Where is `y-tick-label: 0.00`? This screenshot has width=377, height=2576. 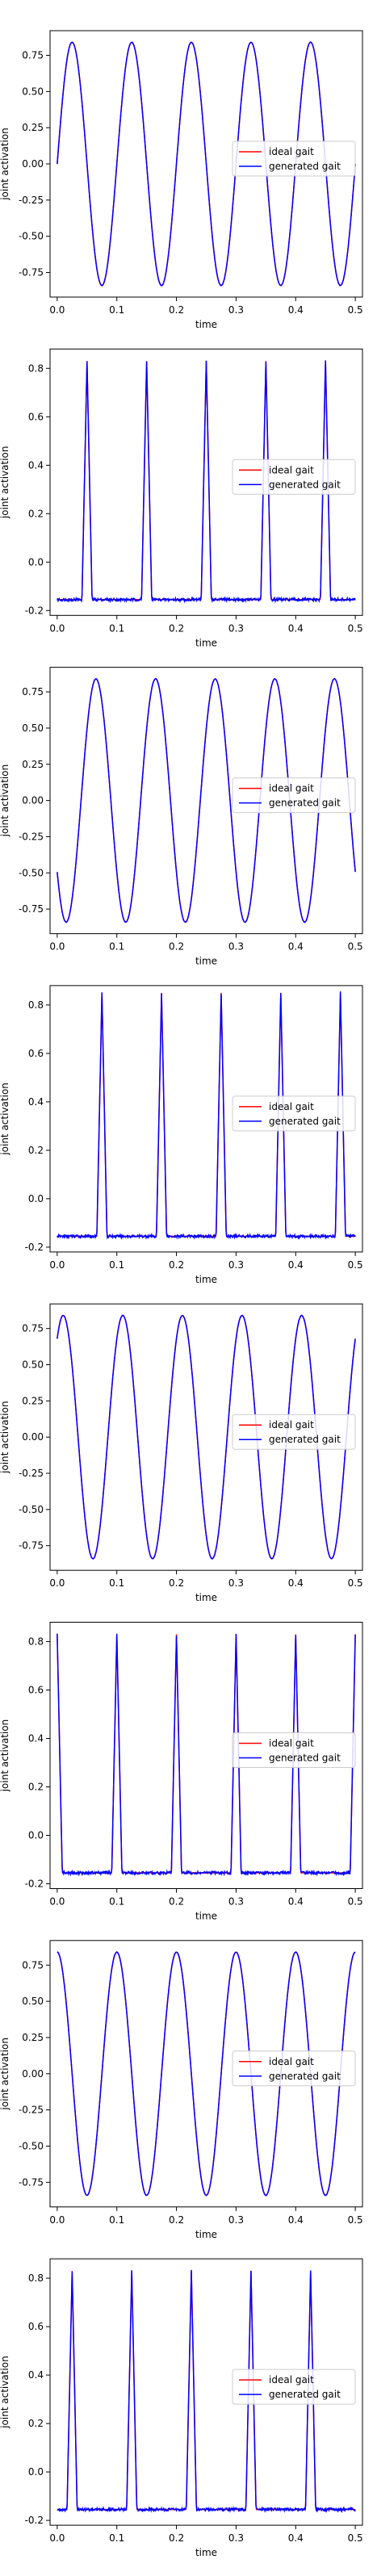
y-tick-label: 0.00 is located at coordinates (33, 2074).